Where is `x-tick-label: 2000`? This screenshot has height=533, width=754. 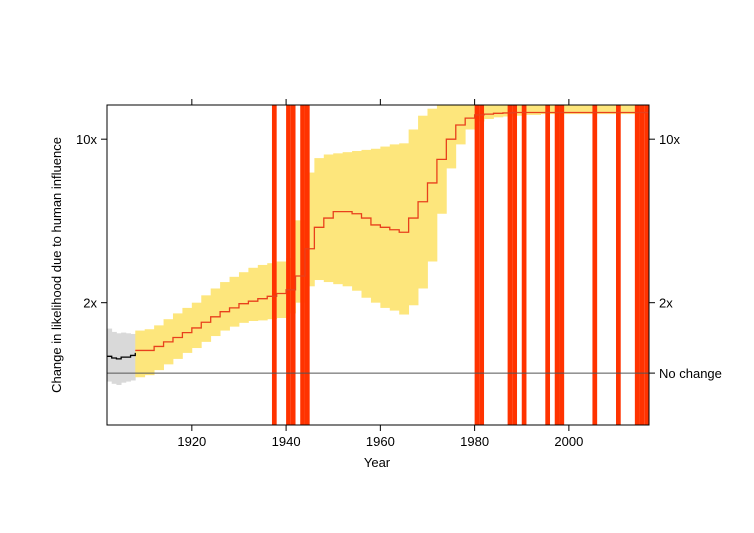
x-tick-label: 2000 is located at coordinates (568, 441).